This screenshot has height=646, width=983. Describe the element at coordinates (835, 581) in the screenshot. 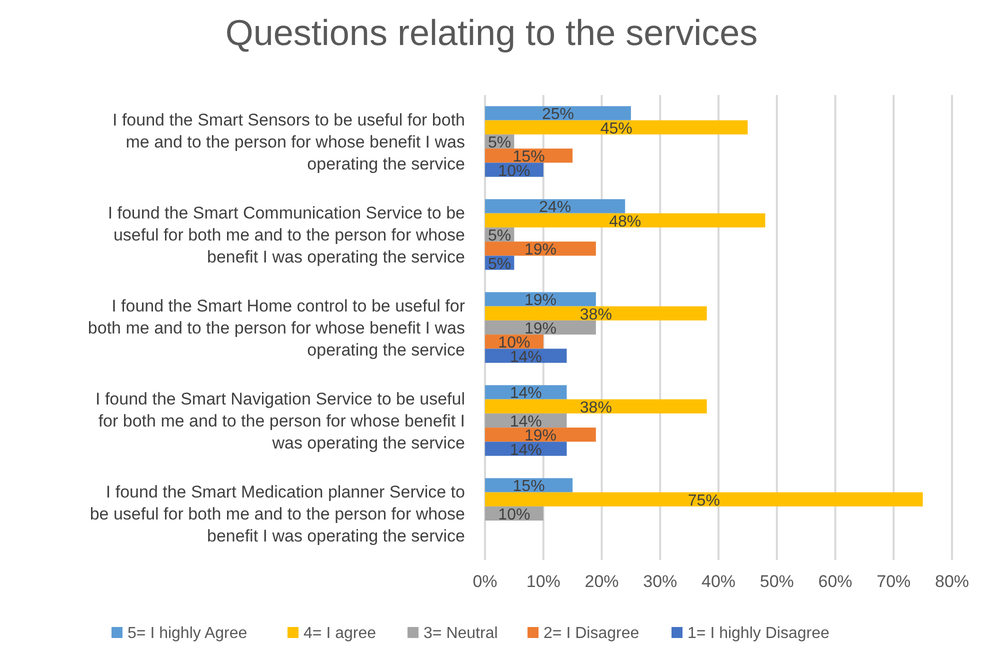

I see `x-tick-label: 60%` at that location.